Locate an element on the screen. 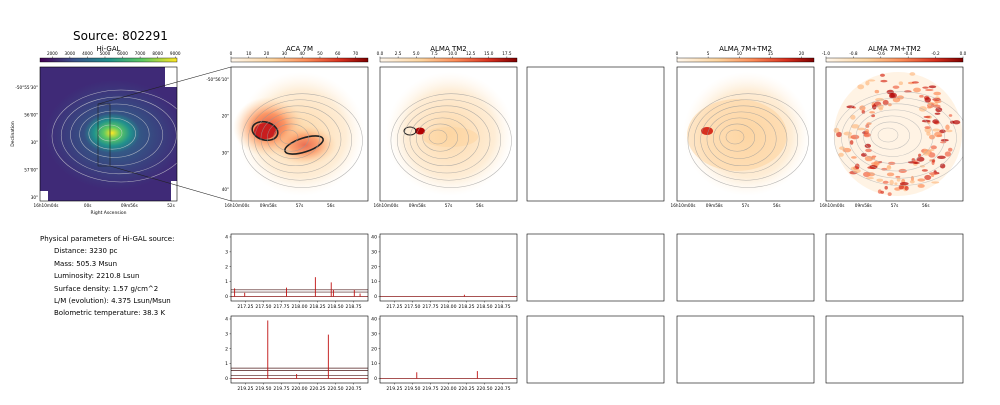  param-luminosity: Luminosity: 2210.8 Lsun is located at coordinates (97, 276).